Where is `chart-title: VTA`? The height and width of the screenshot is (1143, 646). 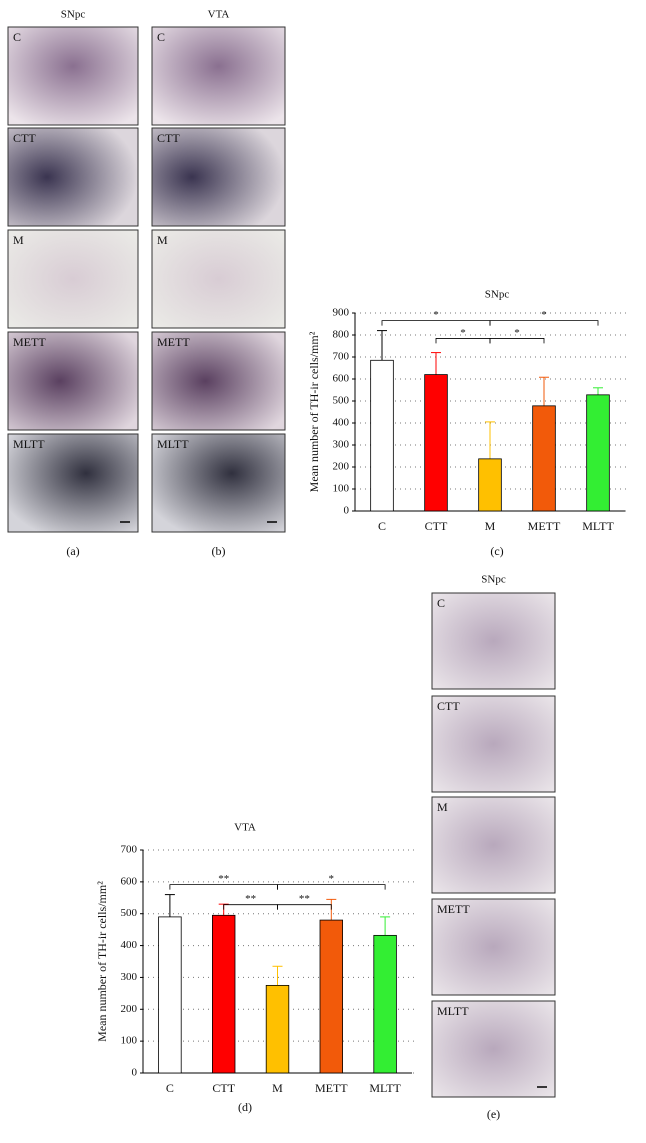
chart-title: VTA is located at coordinates (245, 828).